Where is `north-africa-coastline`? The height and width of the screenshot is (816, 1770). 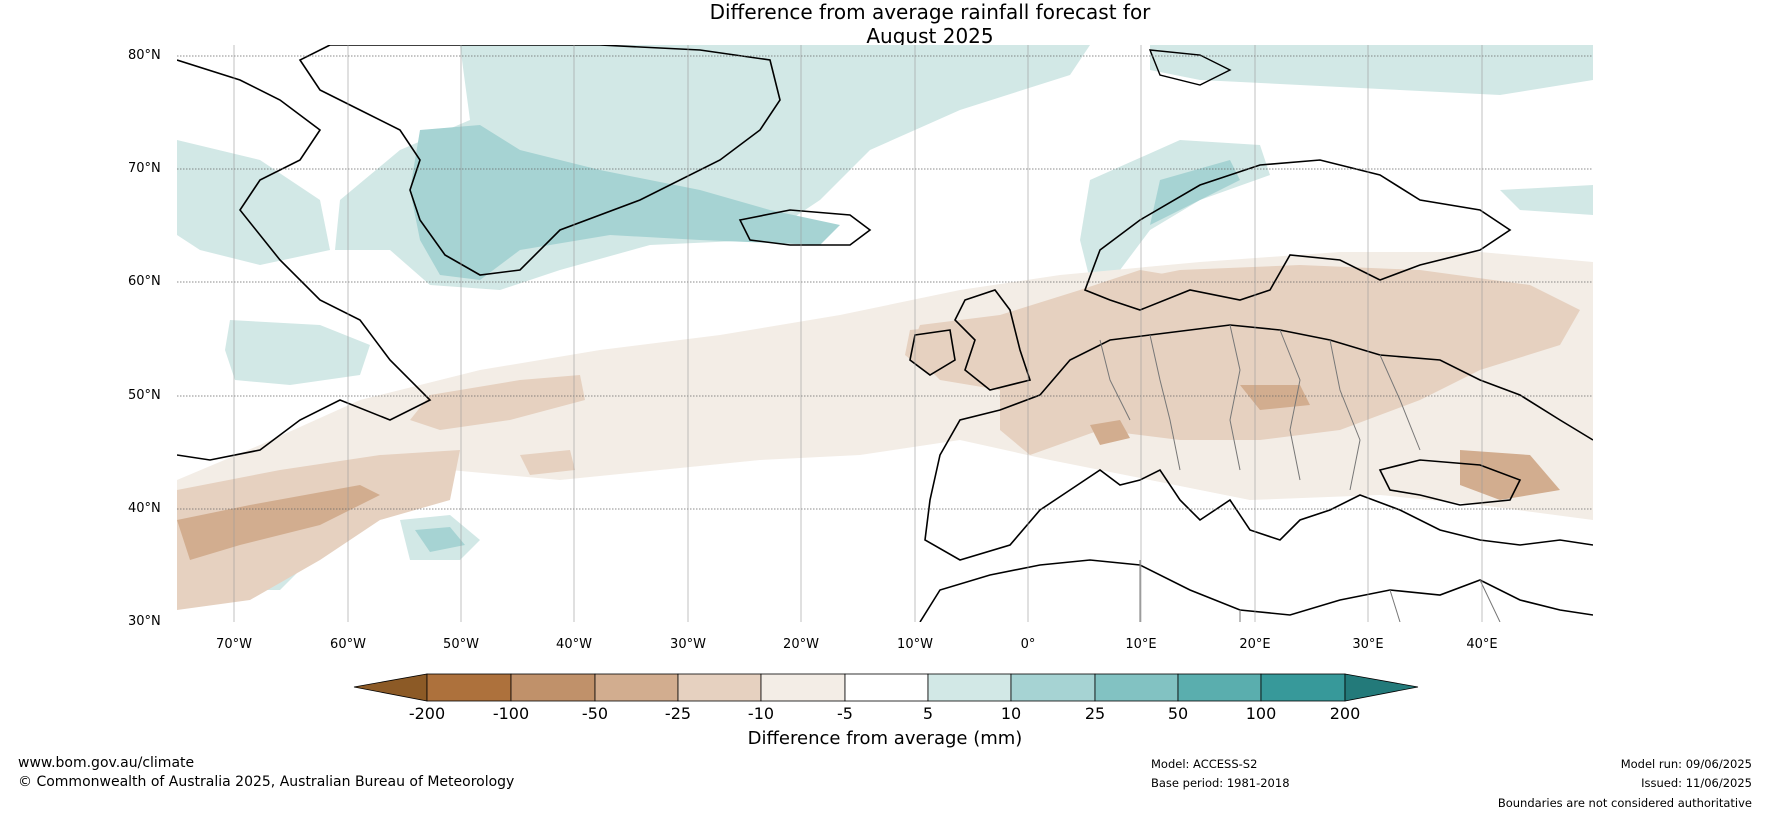
north-africa-coastline is located at coordinates (1256, 590).